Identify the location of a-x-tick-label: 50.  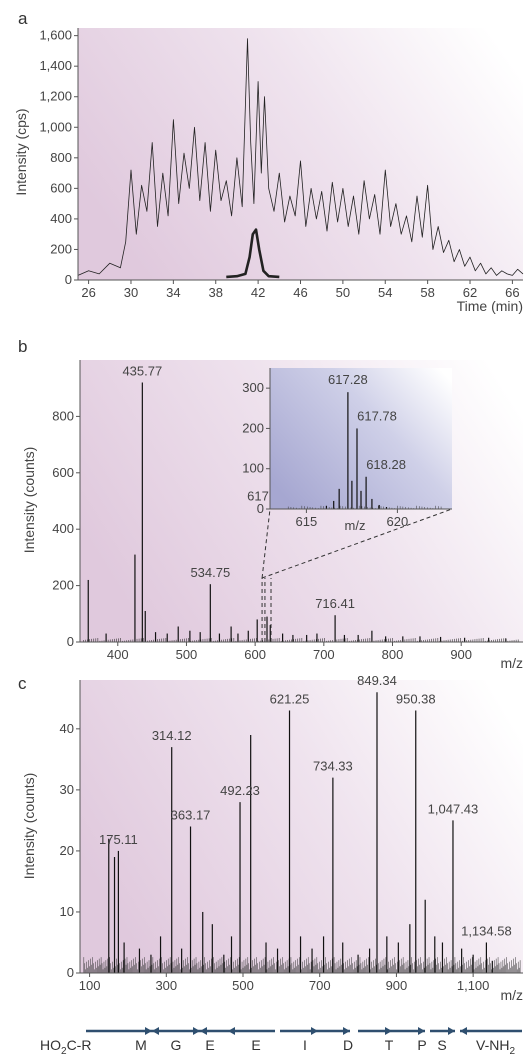
(343, 292).